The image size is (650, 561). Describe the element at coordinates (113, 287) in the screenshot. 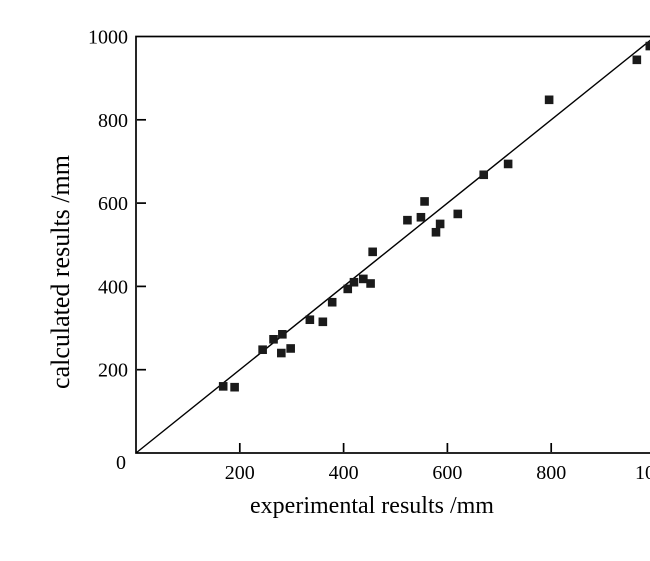

I see `y-tick-label: 400` at that location.